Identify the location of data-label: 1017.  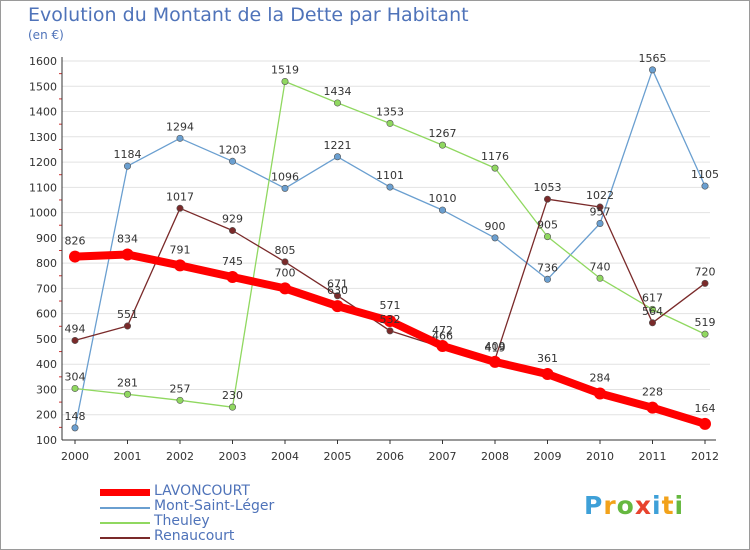
(180, 196).